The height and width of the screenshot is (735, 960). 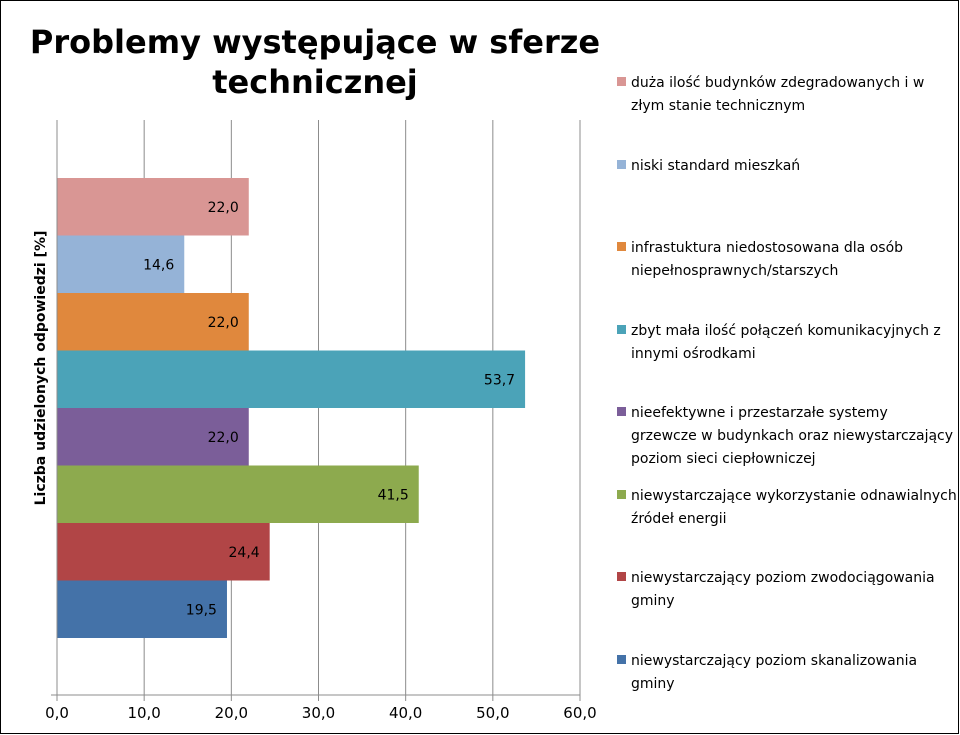 I want to click on x-tick-label: 0,0, so click(x=57, y=713).